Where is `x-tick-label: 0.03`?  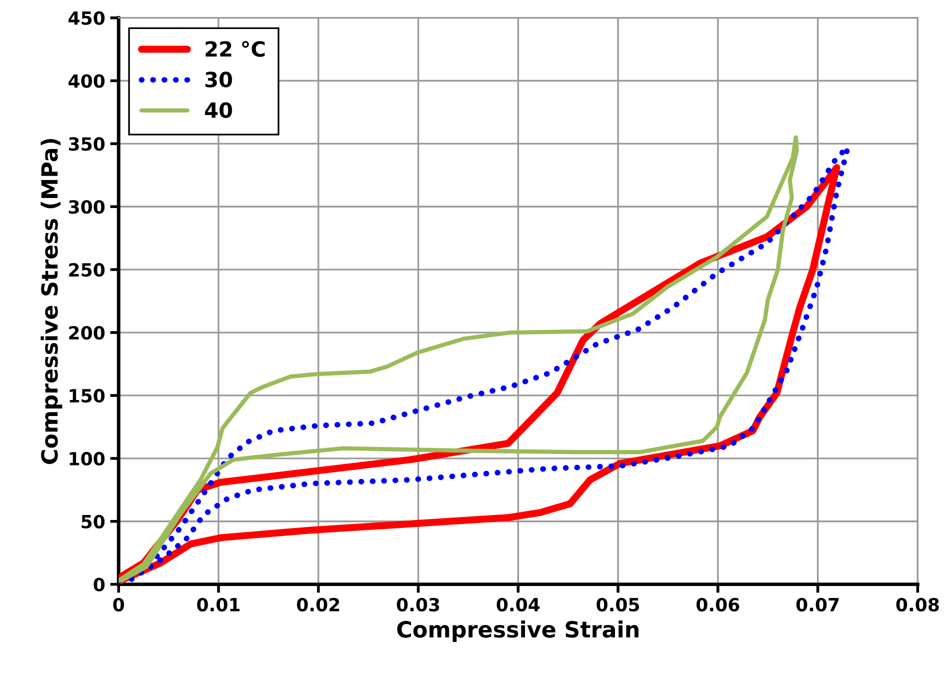 x-tick-label: 0.03 is located at coordinates (418, 605).